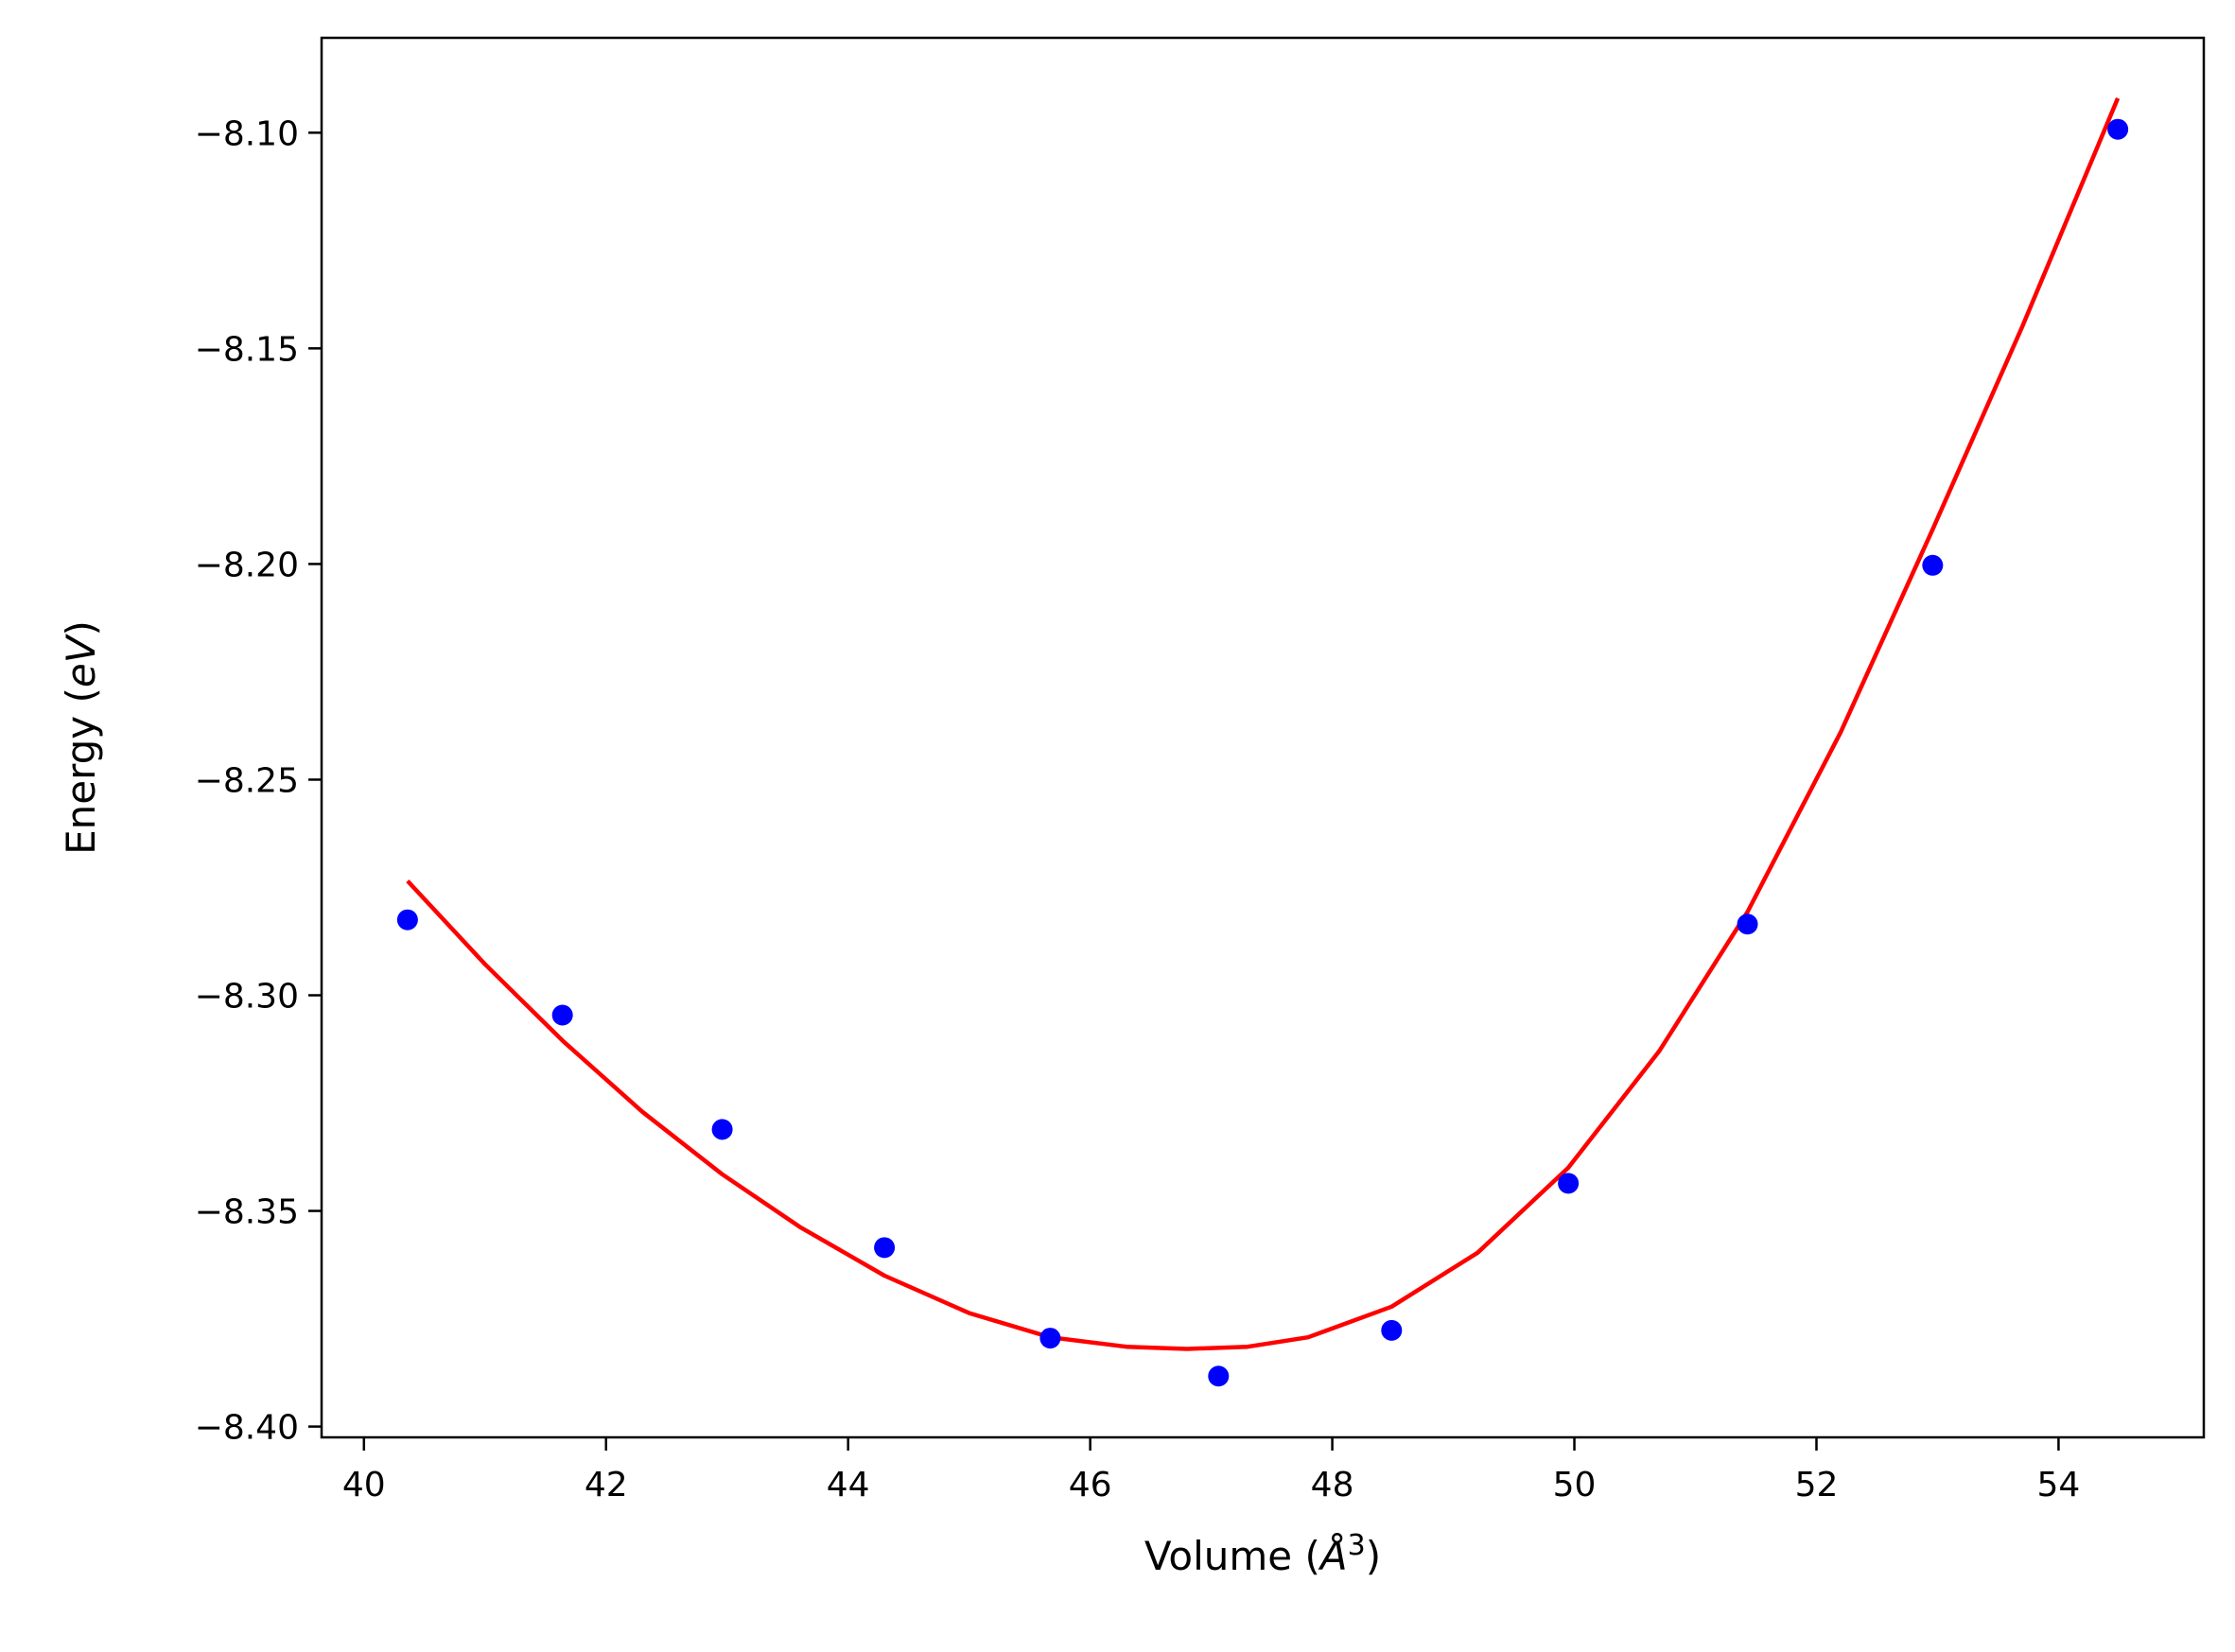 Image resolution: width=2235 pixels, height=1652 pixels. What do you see at coordinates (247, 565) in the screenshot?
I see `y-tick-label: −8.20` at bounding box center [247, 565].